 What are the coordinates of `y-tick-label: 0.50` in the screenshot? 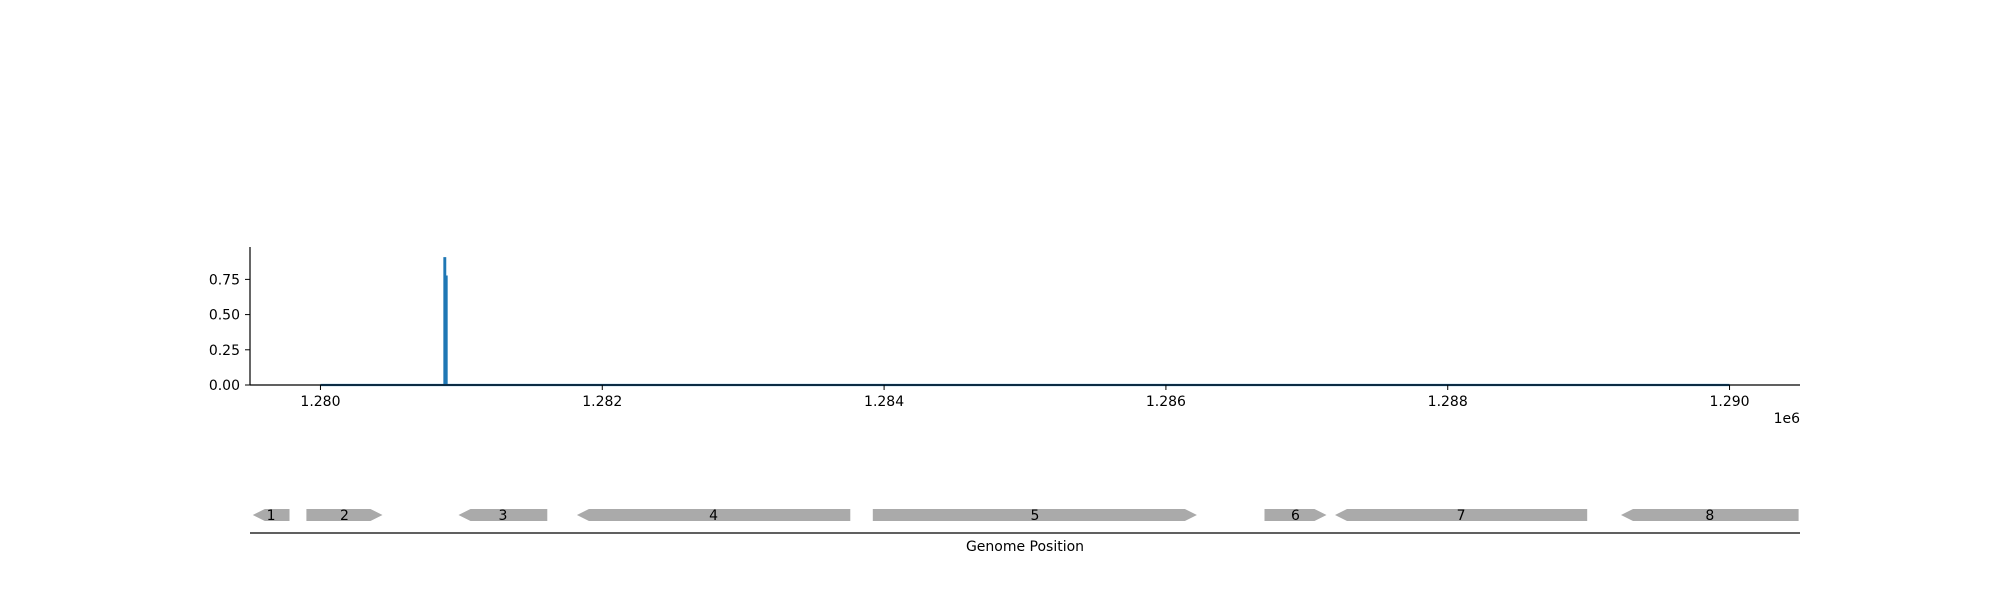 It's located at (224, 316).